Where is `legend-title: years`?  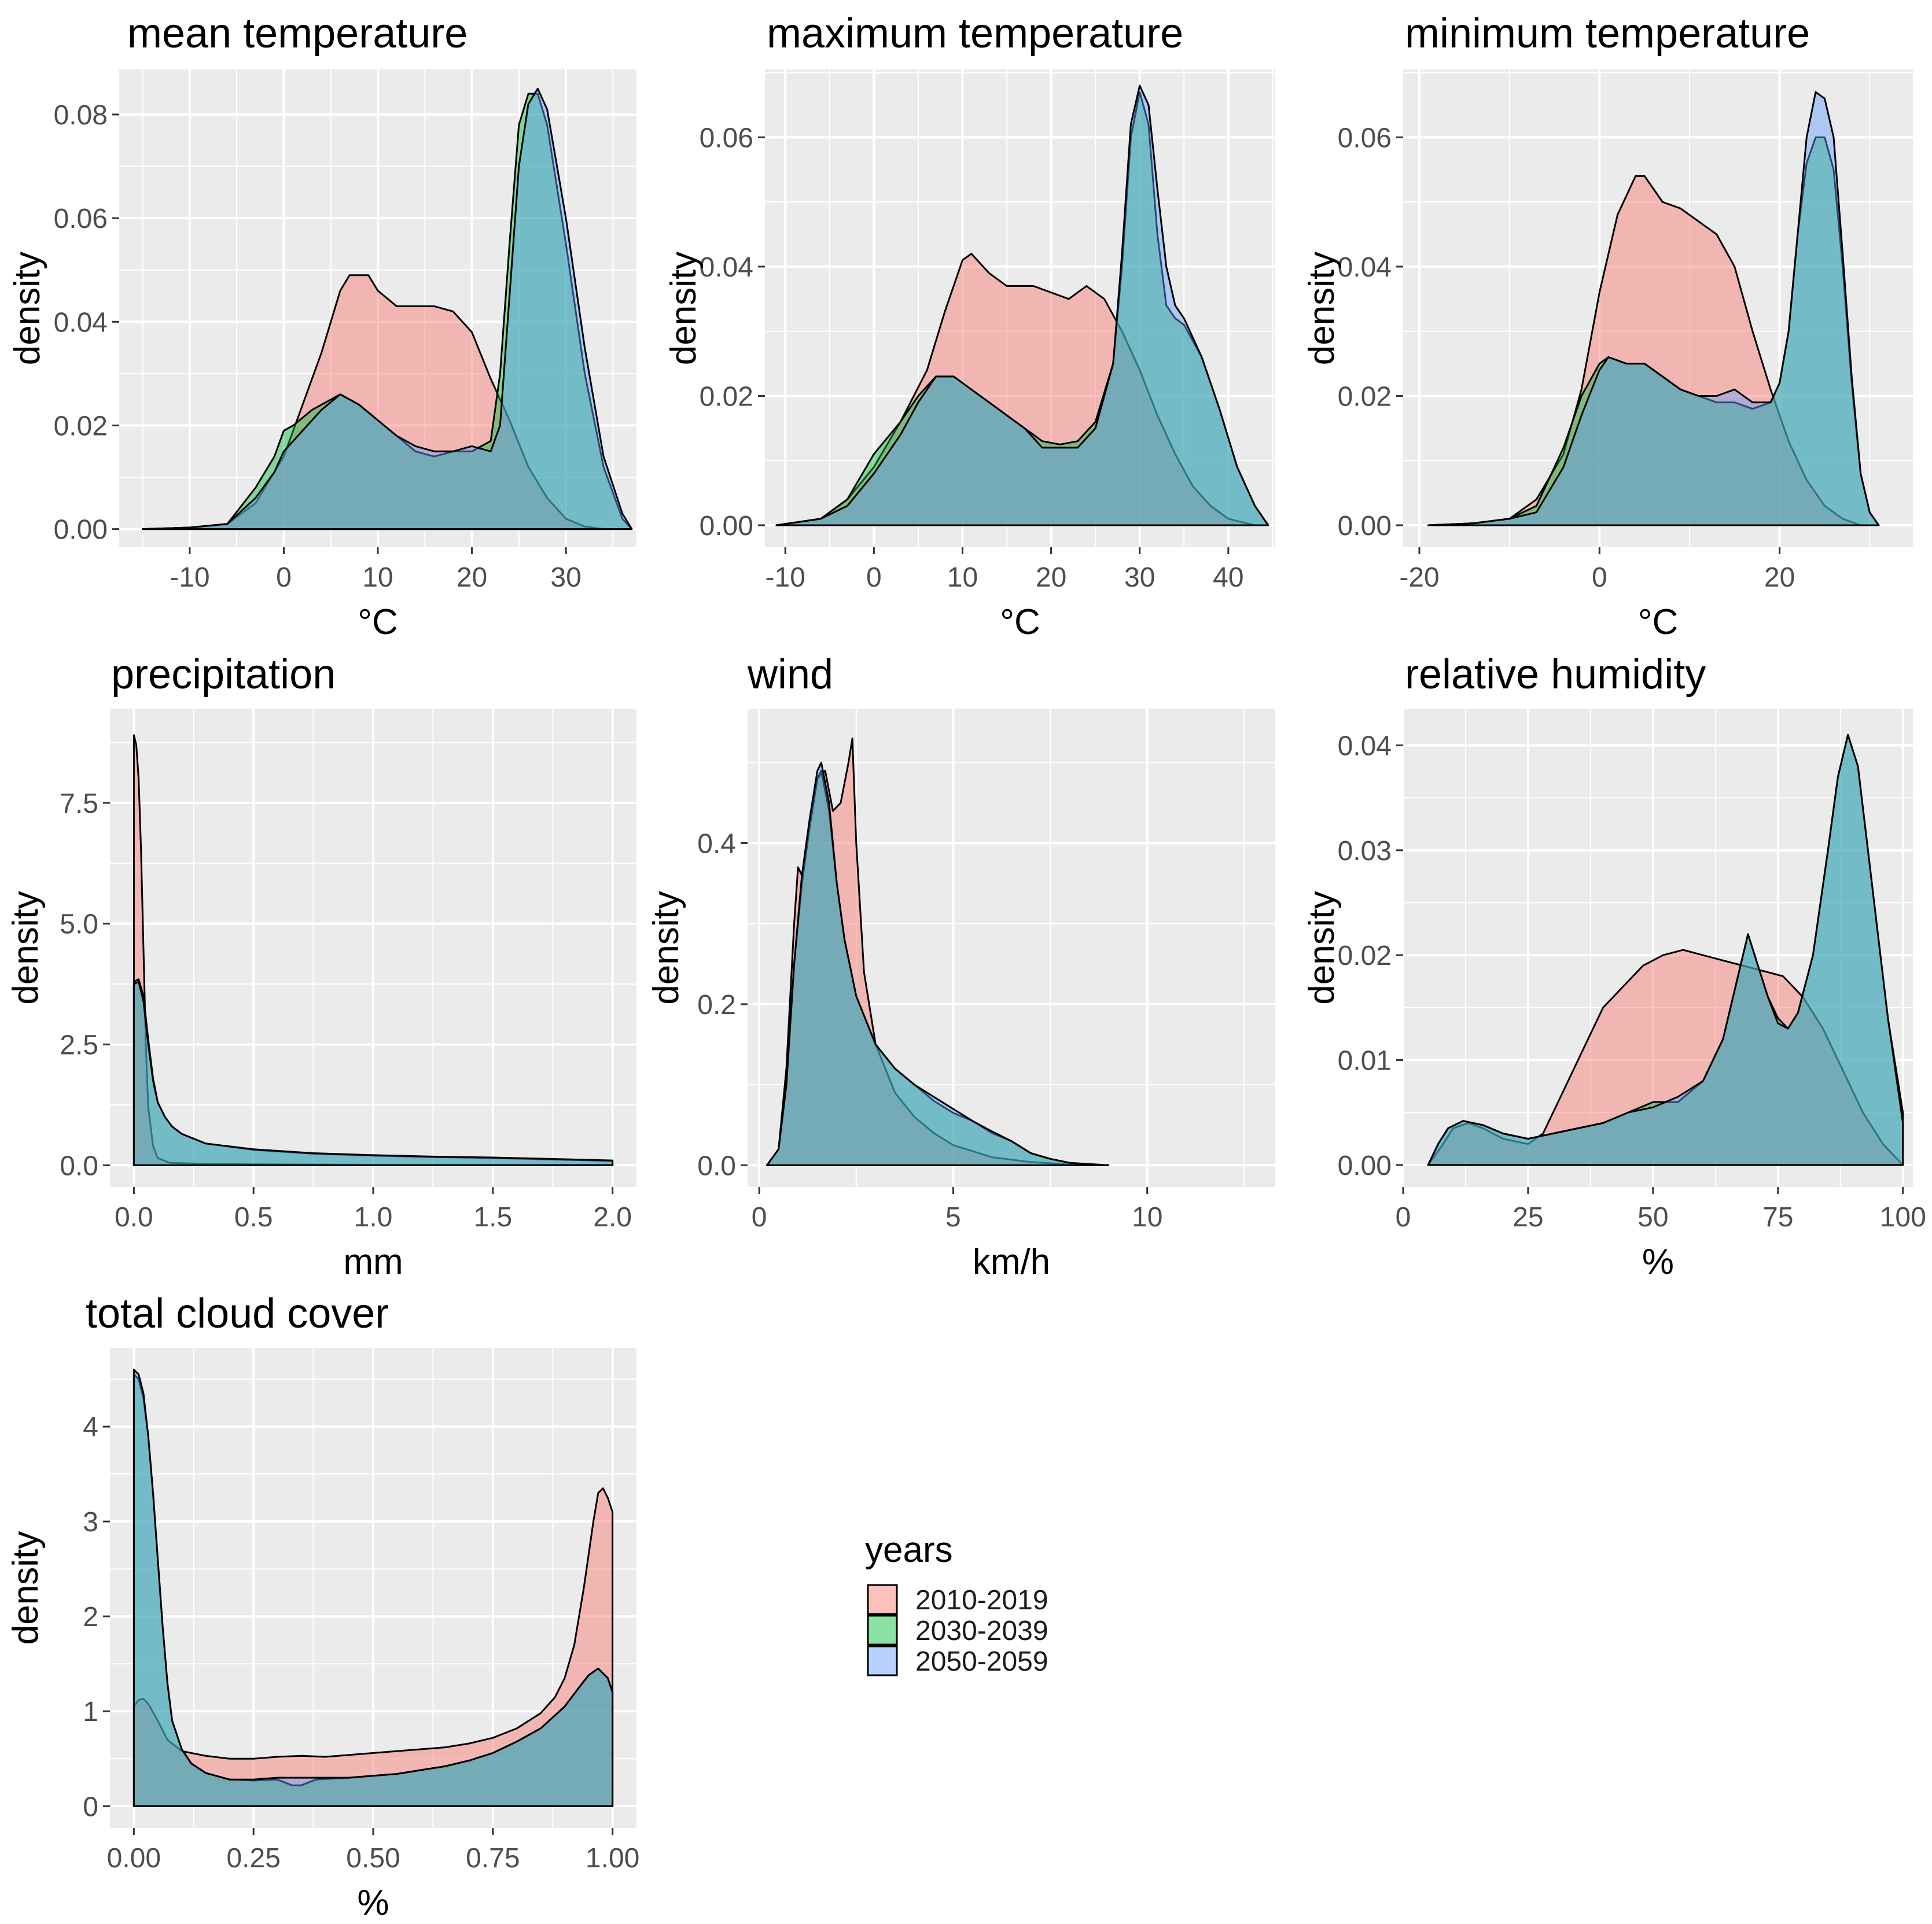 legend-title: years is located at coordinates (909, 1550).